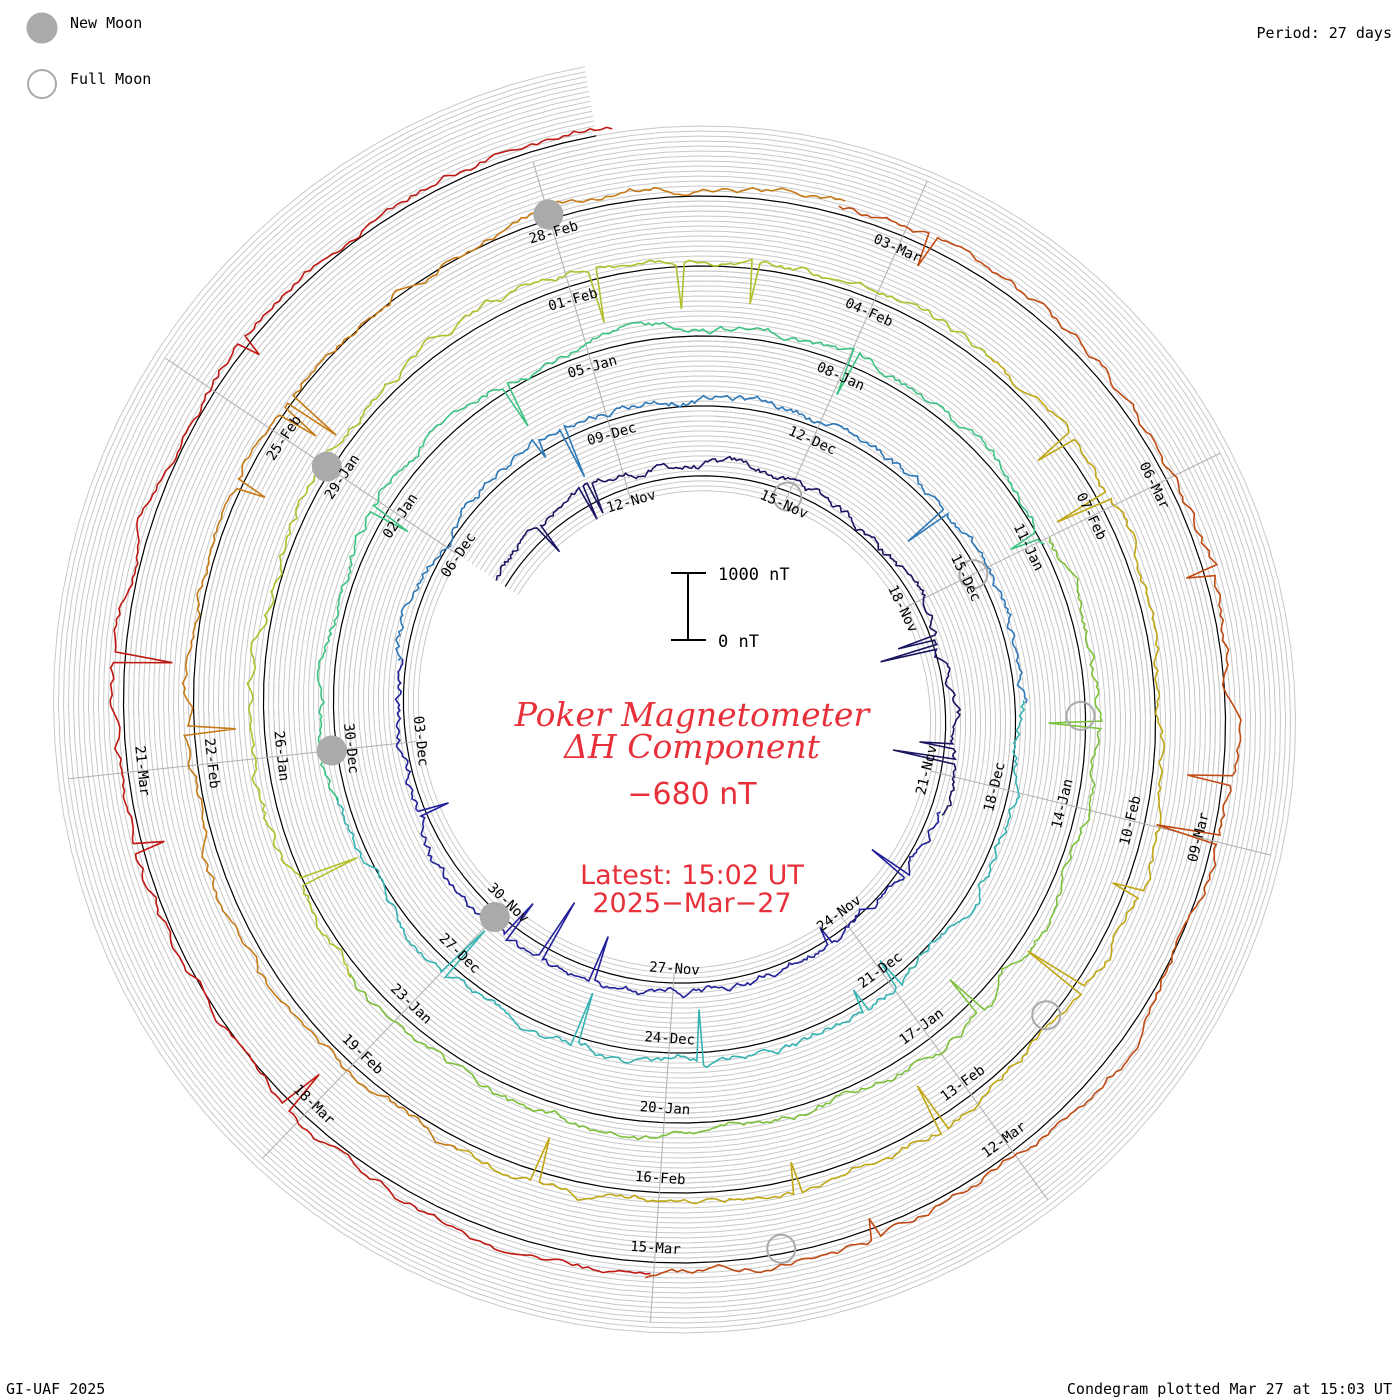 This screenshot has width=1400, height=1400. I want to click on date-tick-label: 15-Mar, so click(656, 1248).